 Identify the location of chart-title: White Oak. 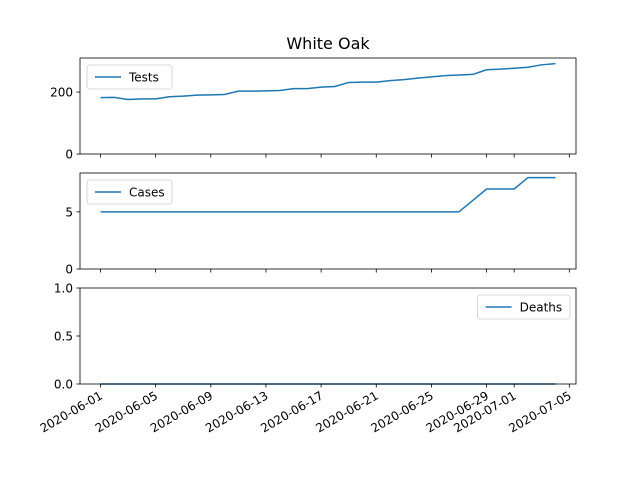
(328, 43).